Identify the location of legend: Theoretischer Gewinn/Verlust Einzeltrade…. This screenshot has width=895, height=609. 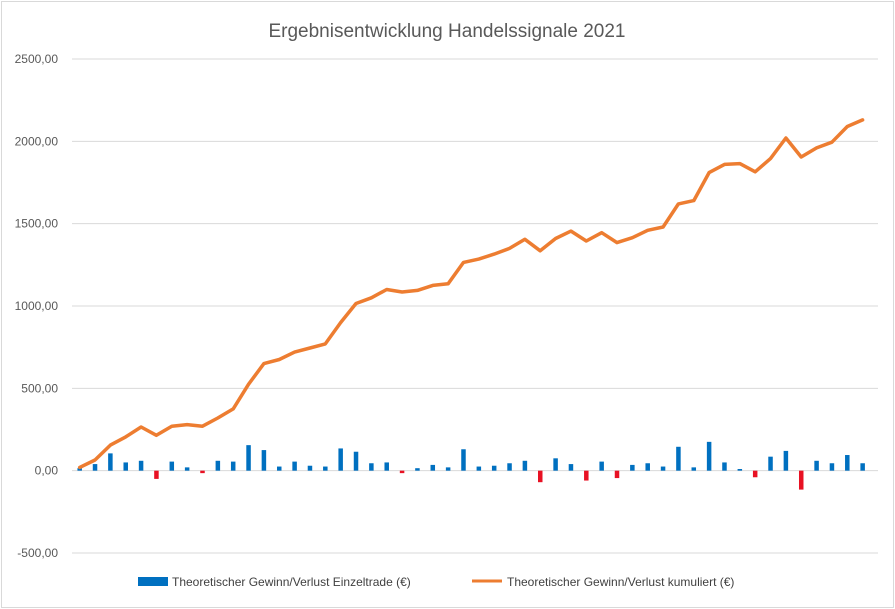
(436, 582).